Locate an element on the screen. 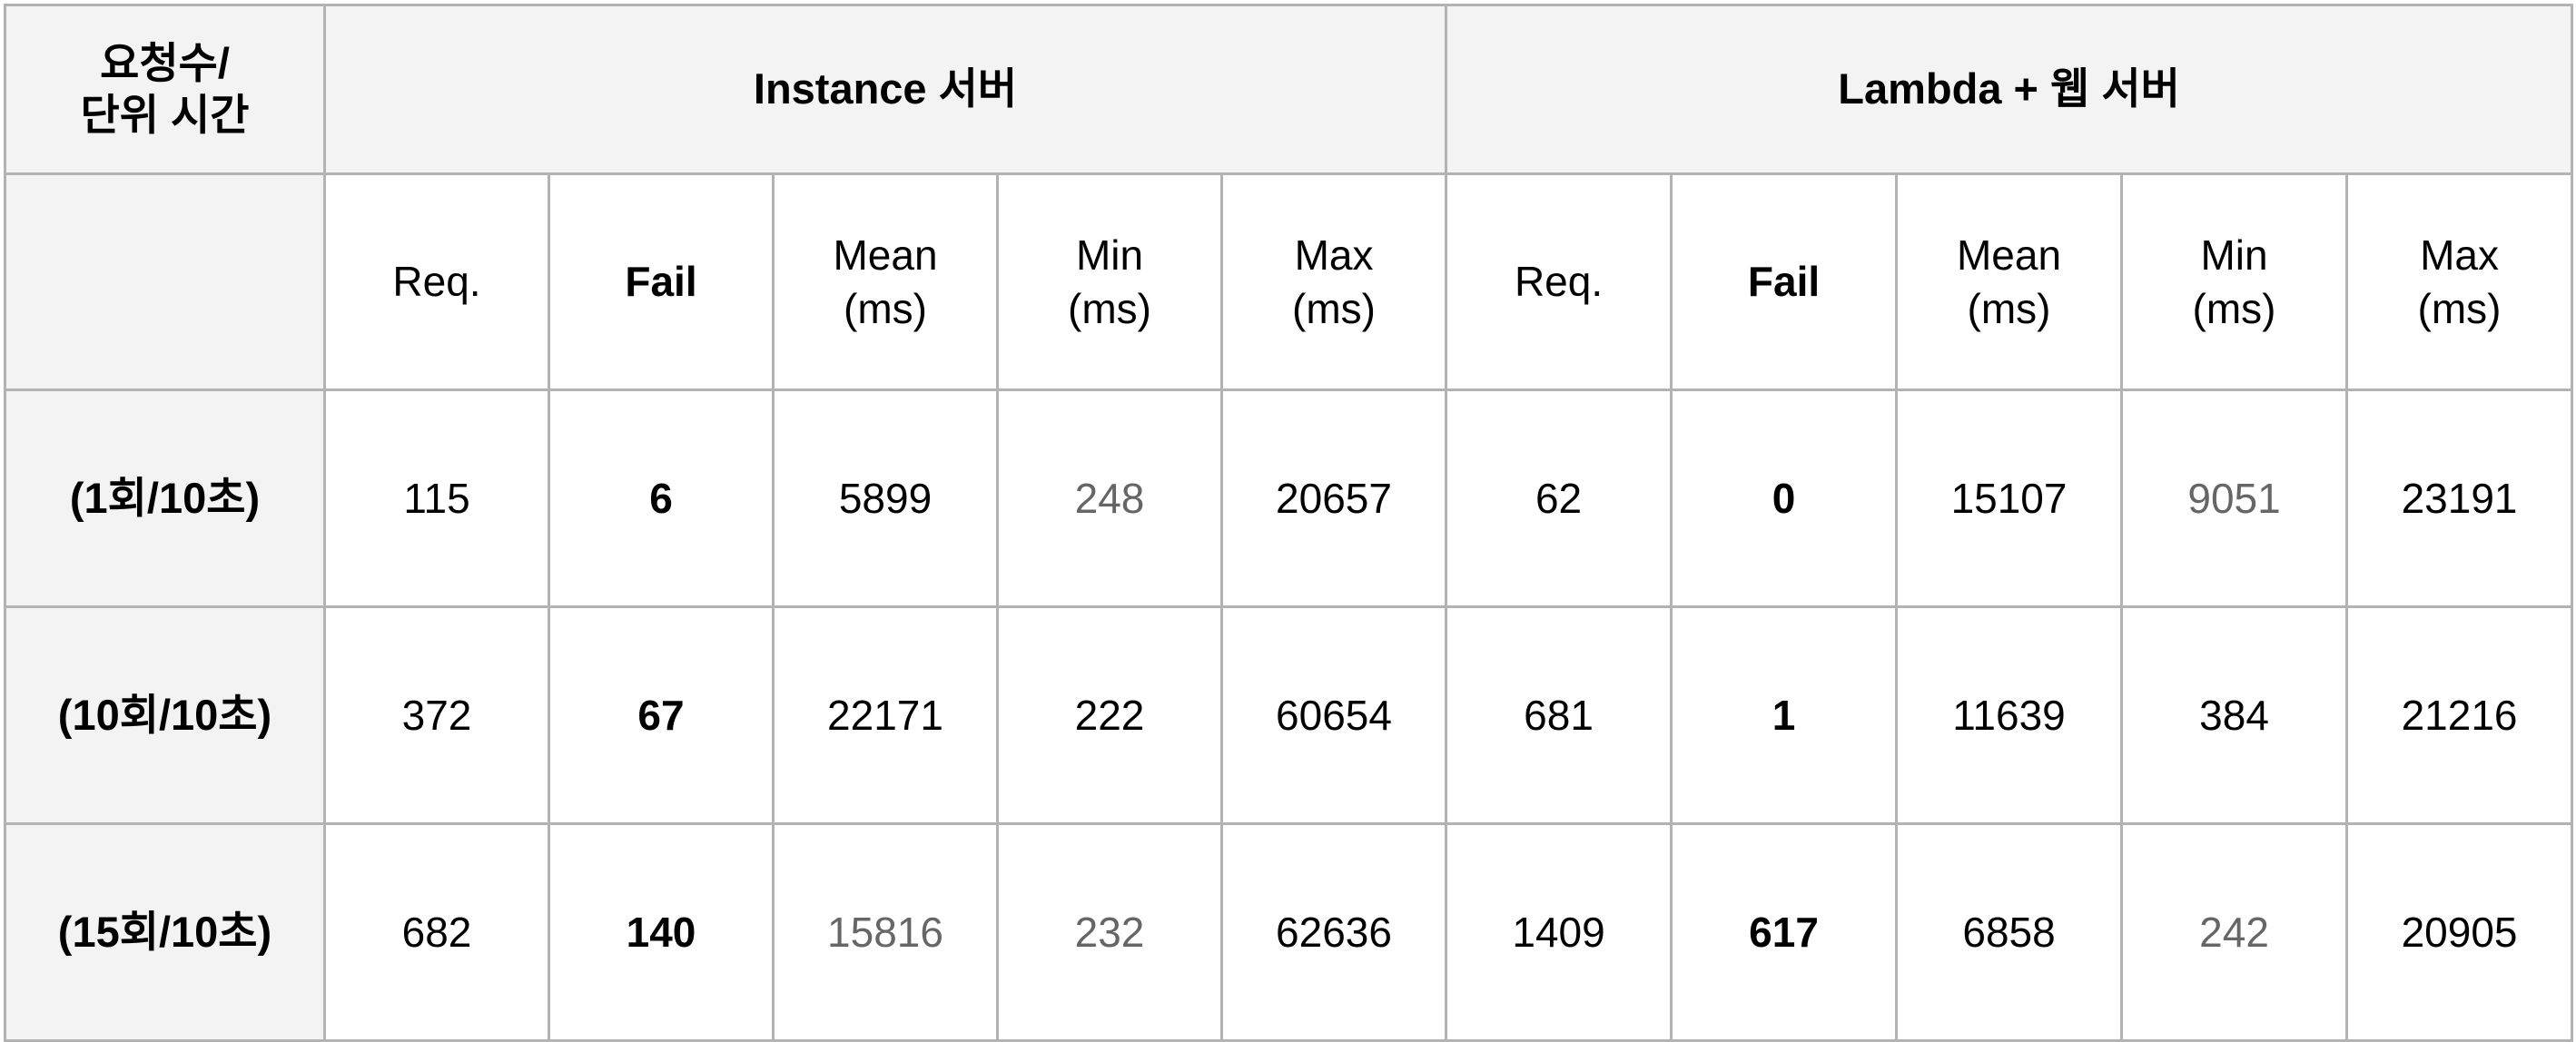  cell-lambda-fail: 0 is located at coordinates (1784, 498).